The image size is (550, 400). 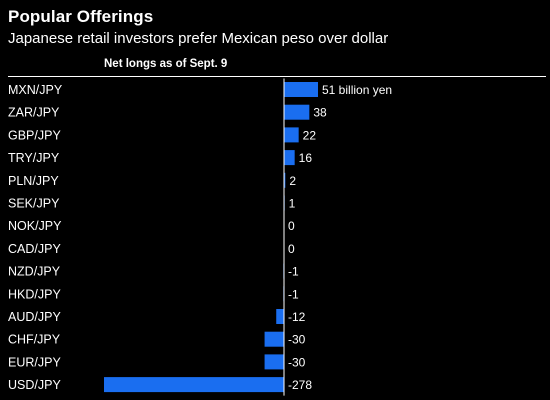 I want to click on bar-mxn-jpy, so click(x=301, y=89).